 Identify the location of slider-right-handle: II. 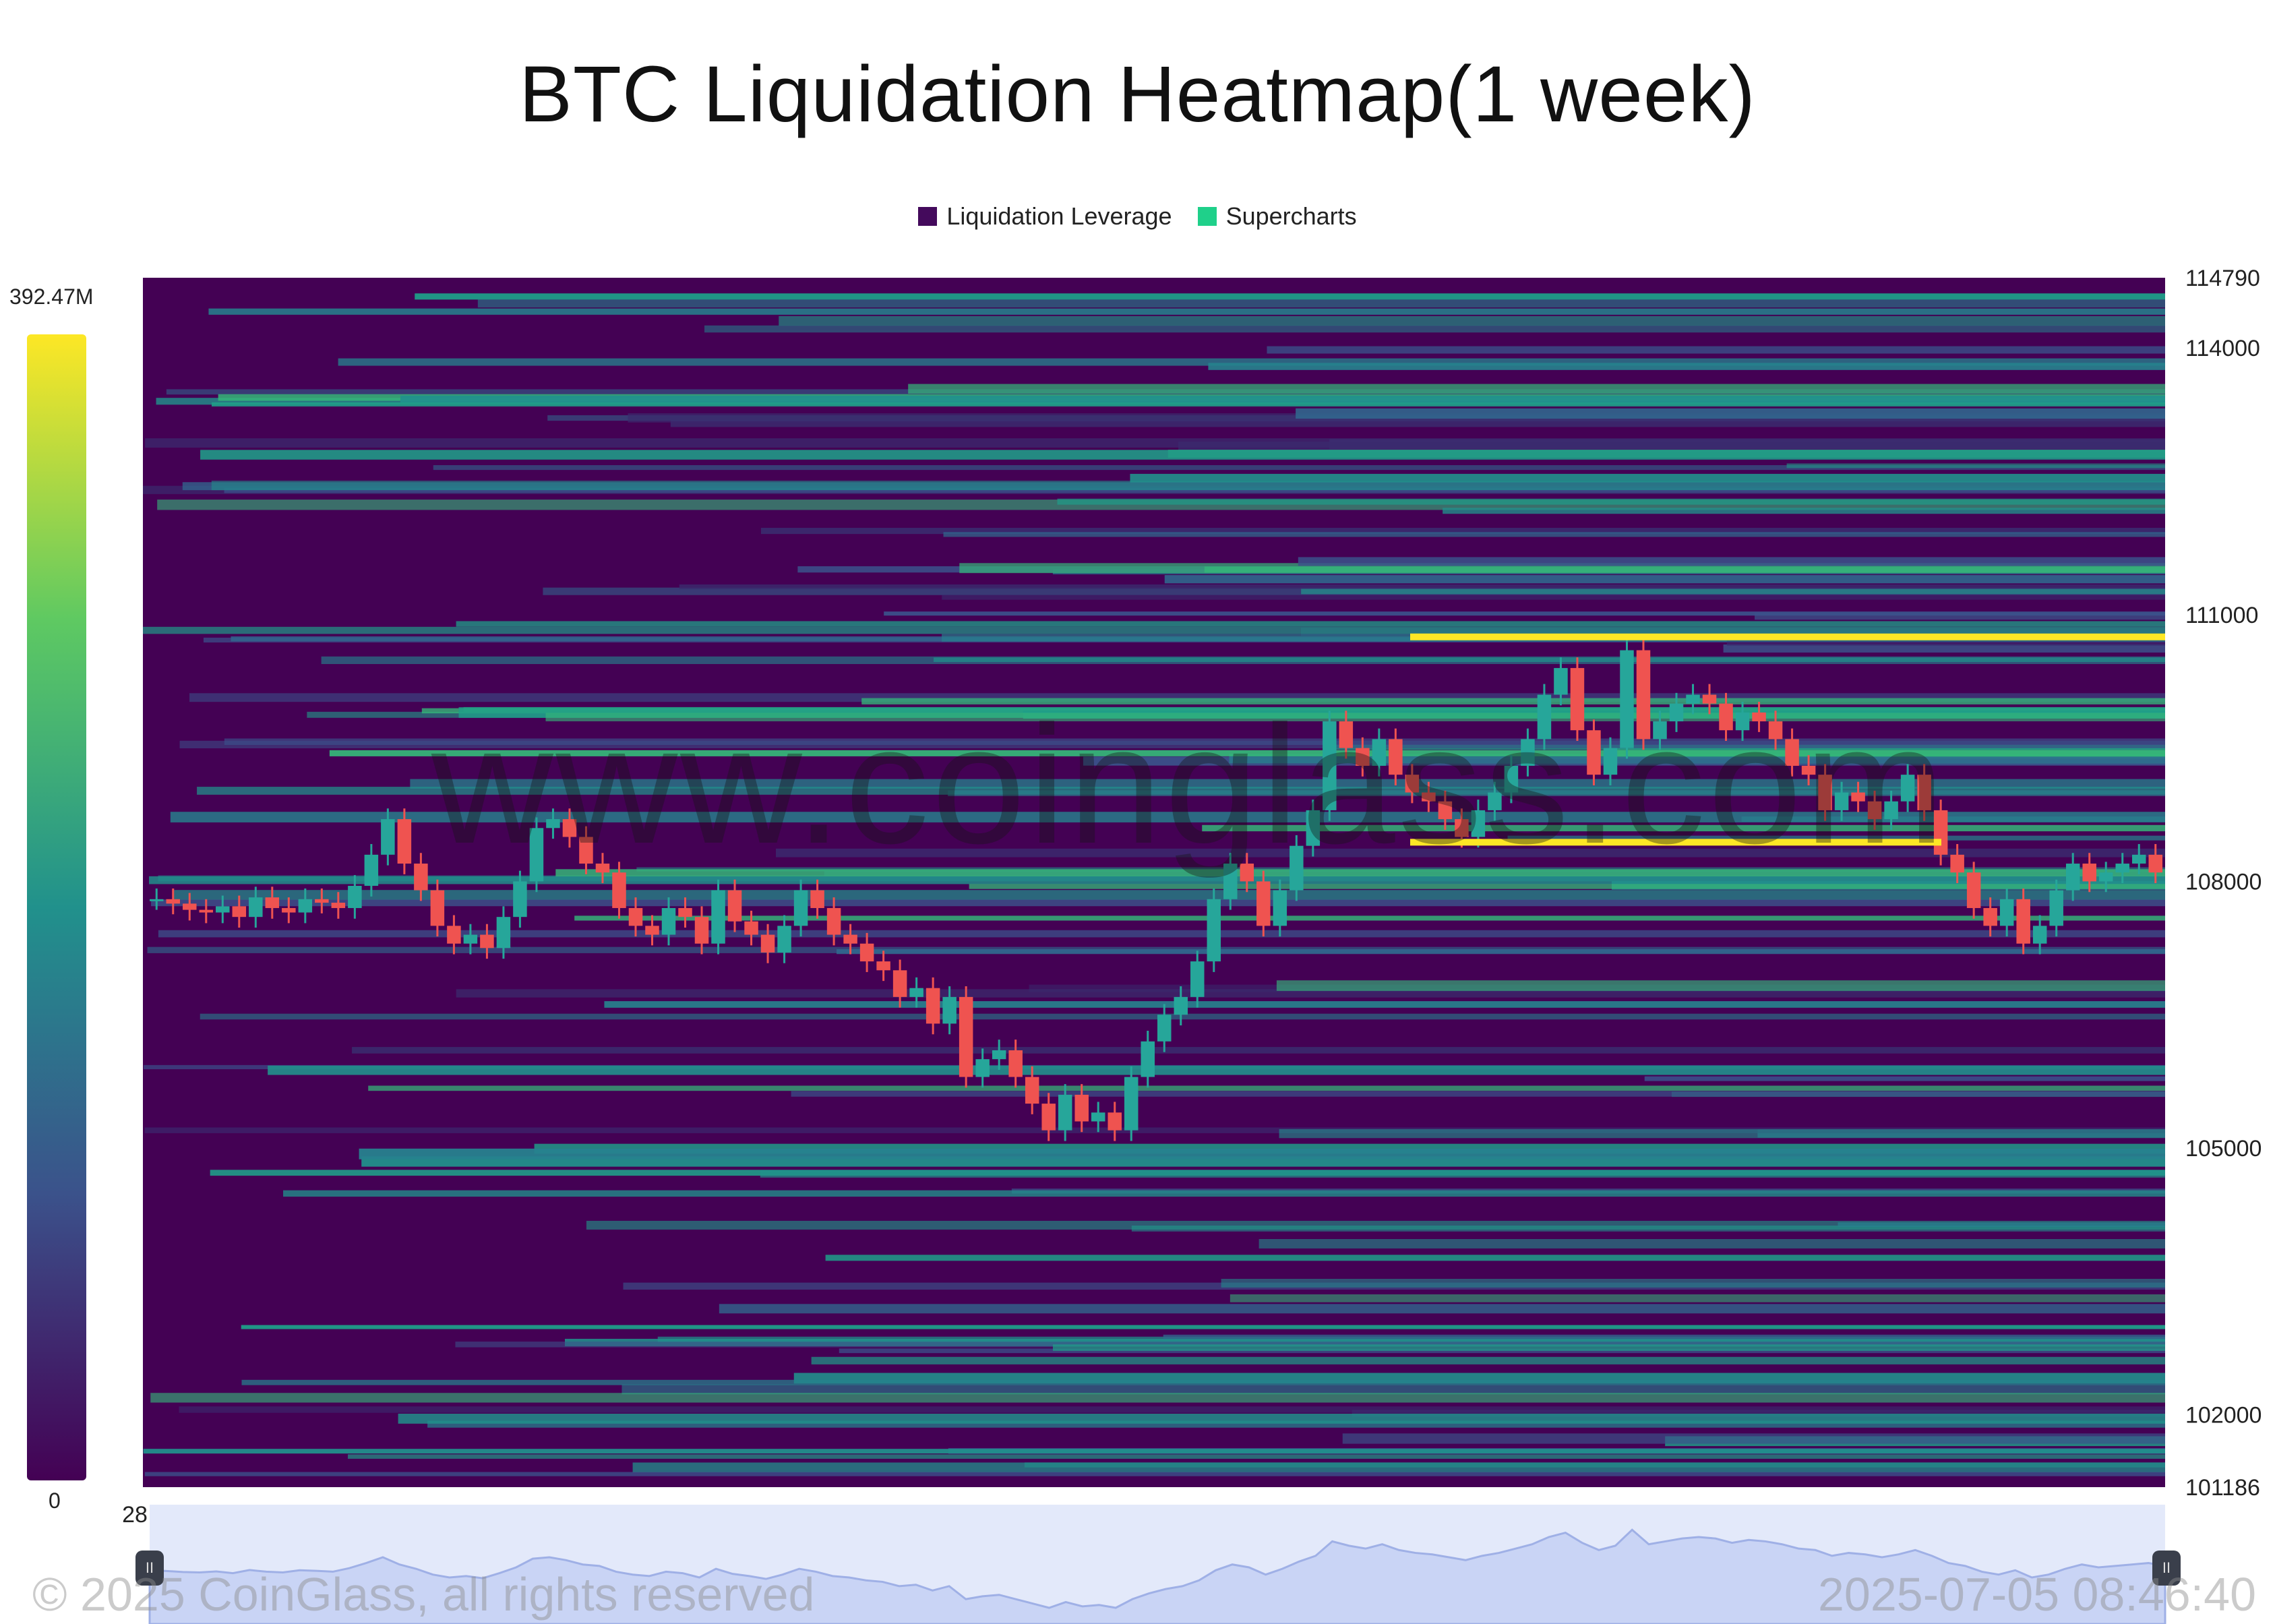
(2166, 1568).